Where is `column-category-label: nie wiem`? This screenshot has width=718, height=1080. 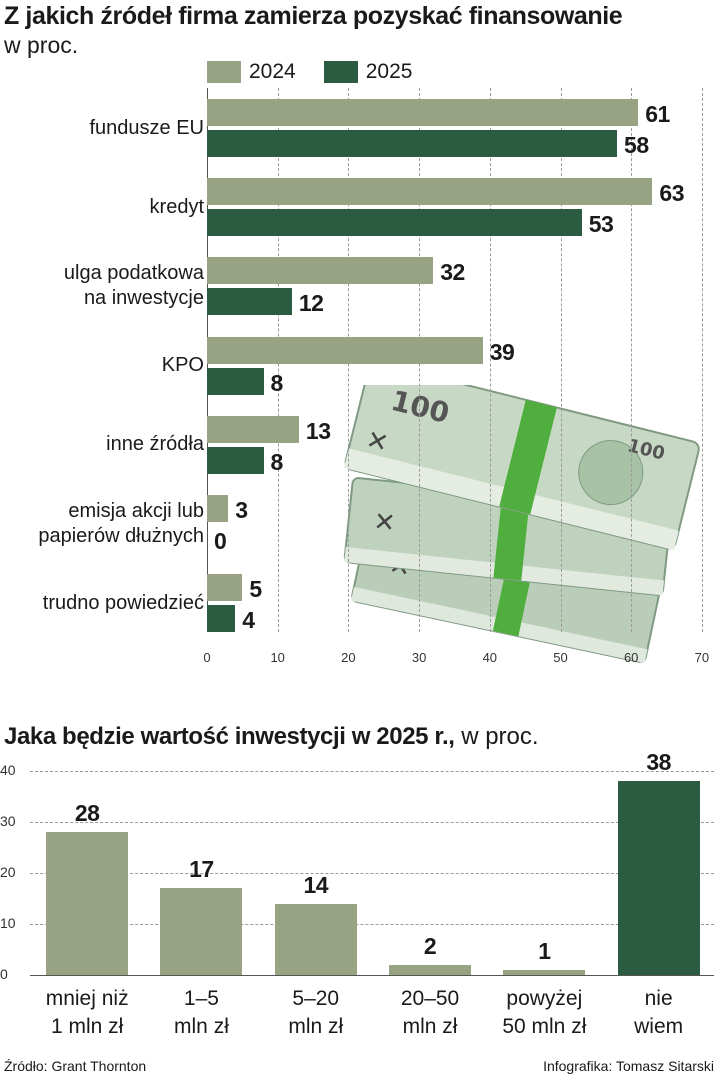
column-category-label: nie wiem is located at coordinates (659, 1013).